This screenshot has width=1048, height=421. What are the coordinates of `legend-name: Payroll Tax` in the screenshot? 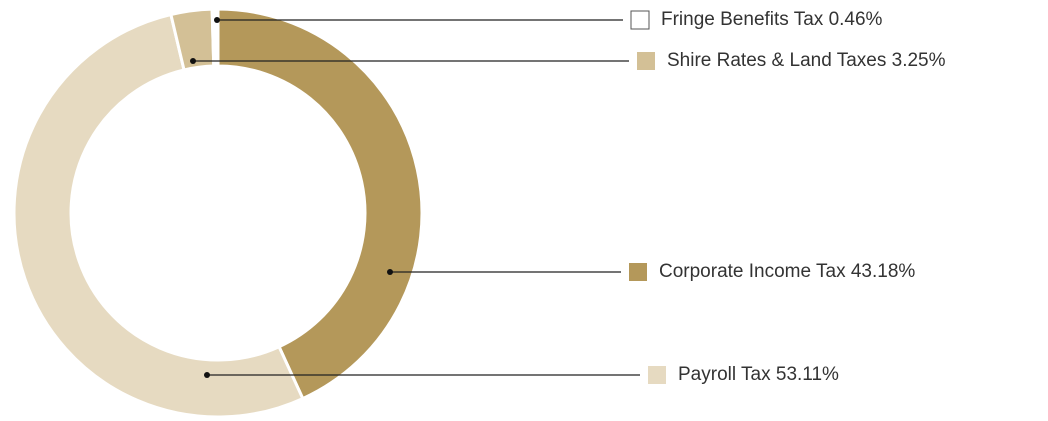 It's located at (724, 374).